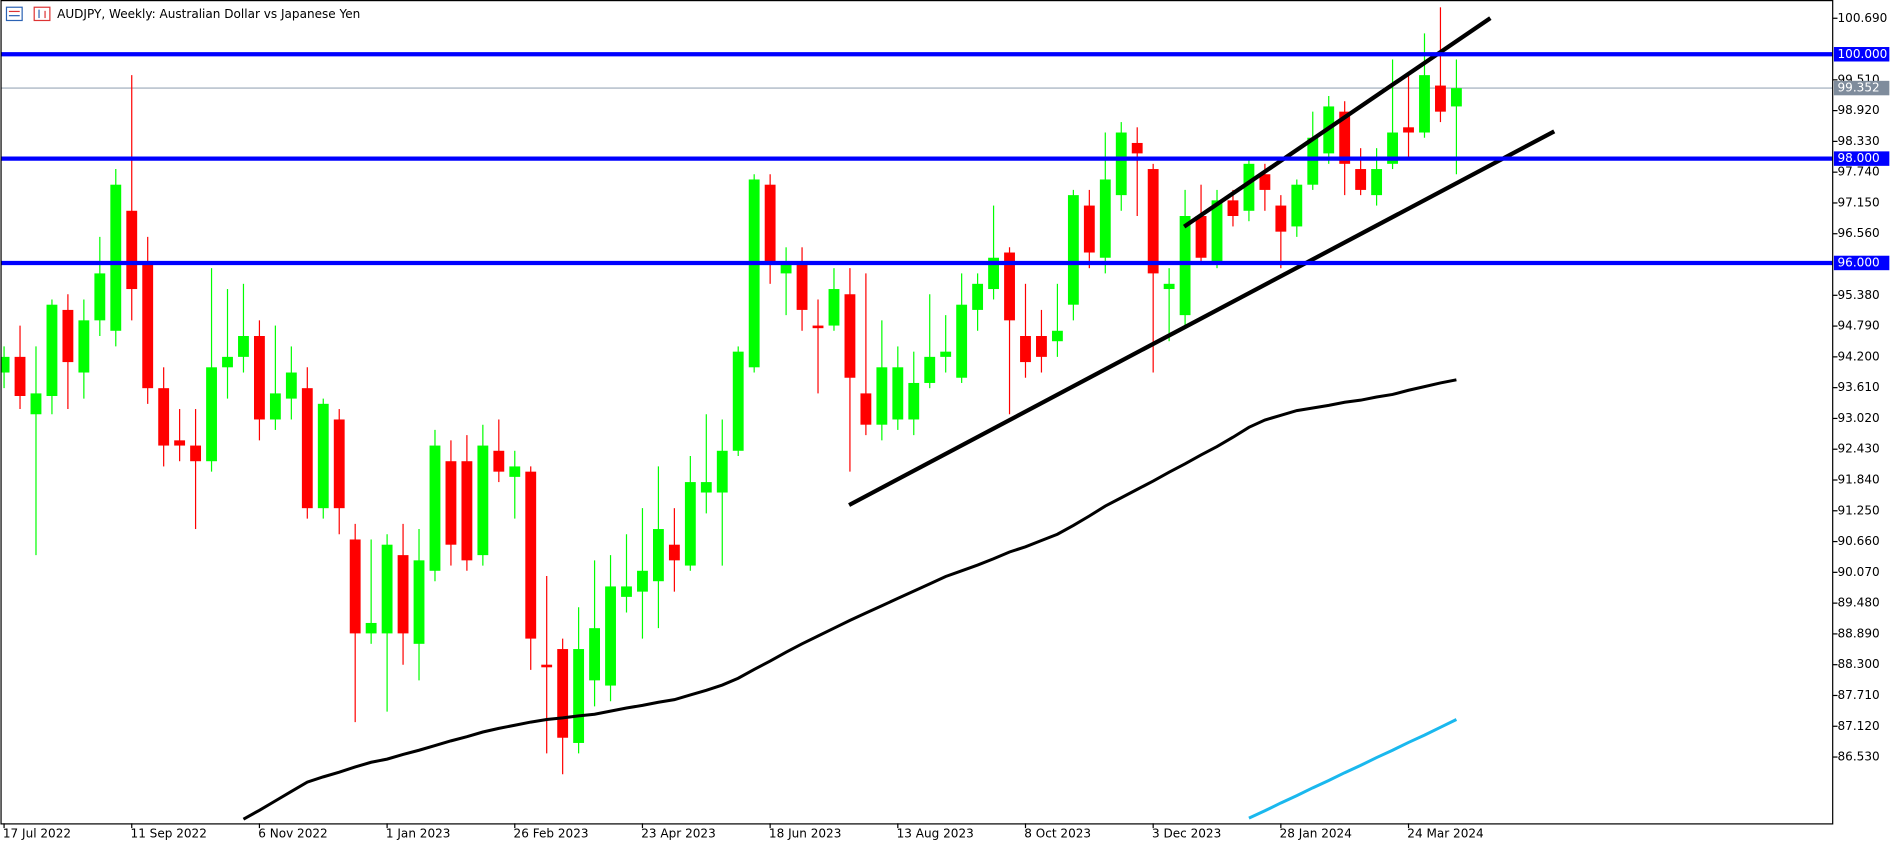 This screenshot has width=1891, height=845. I want to click on x-tick-label: 18 Jun 2023, so click(805, 834).